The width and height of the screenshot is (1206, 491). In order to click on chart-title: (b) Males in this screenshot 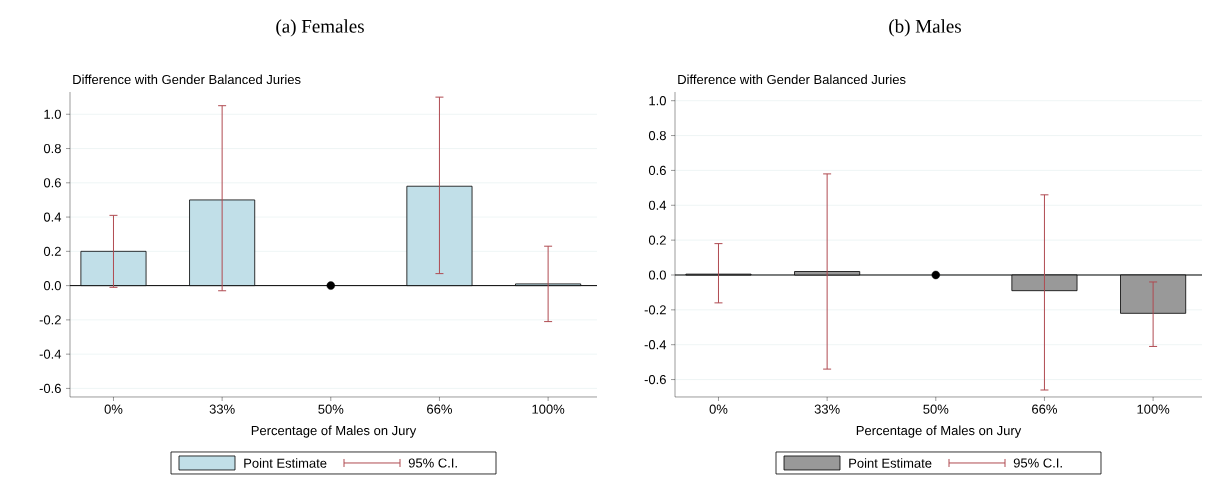, I will do `click(925, 28)`.